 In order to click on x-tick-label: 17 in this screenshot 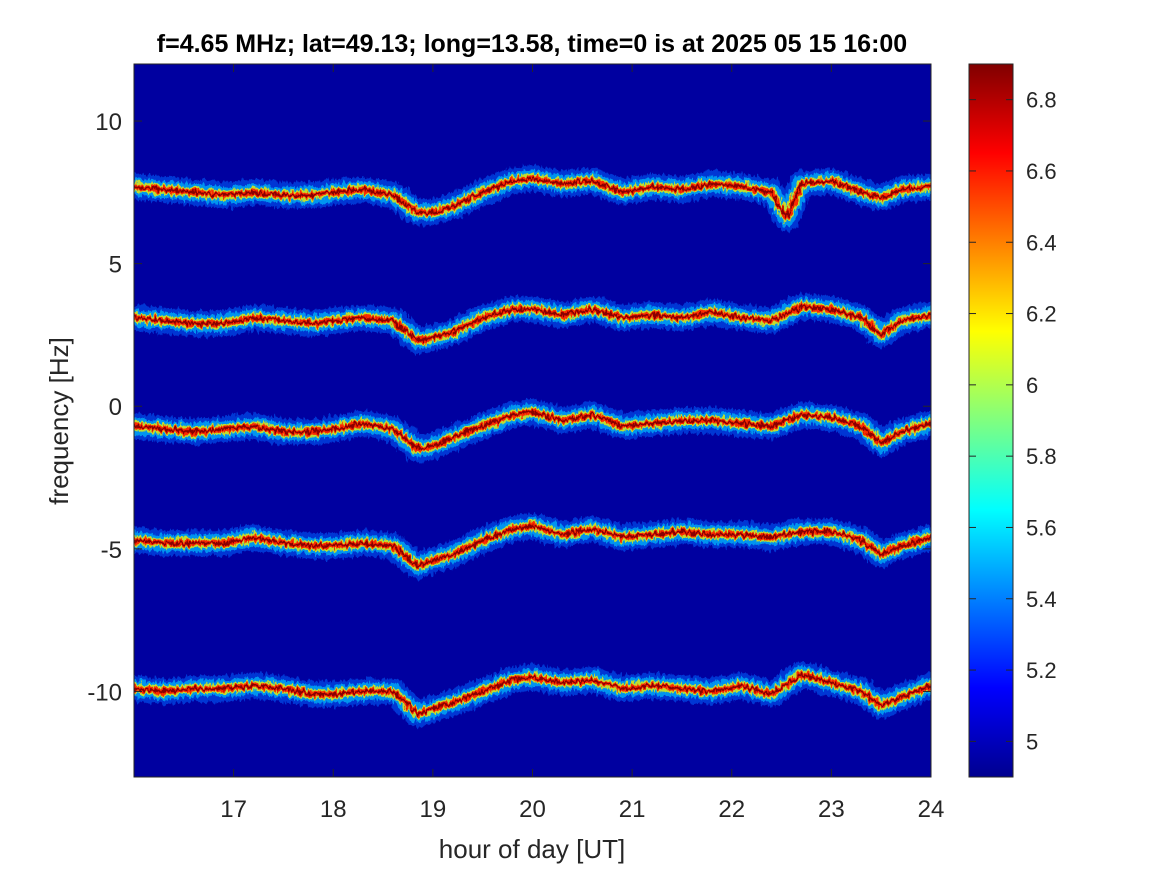, I will do `click(233, 809)`.